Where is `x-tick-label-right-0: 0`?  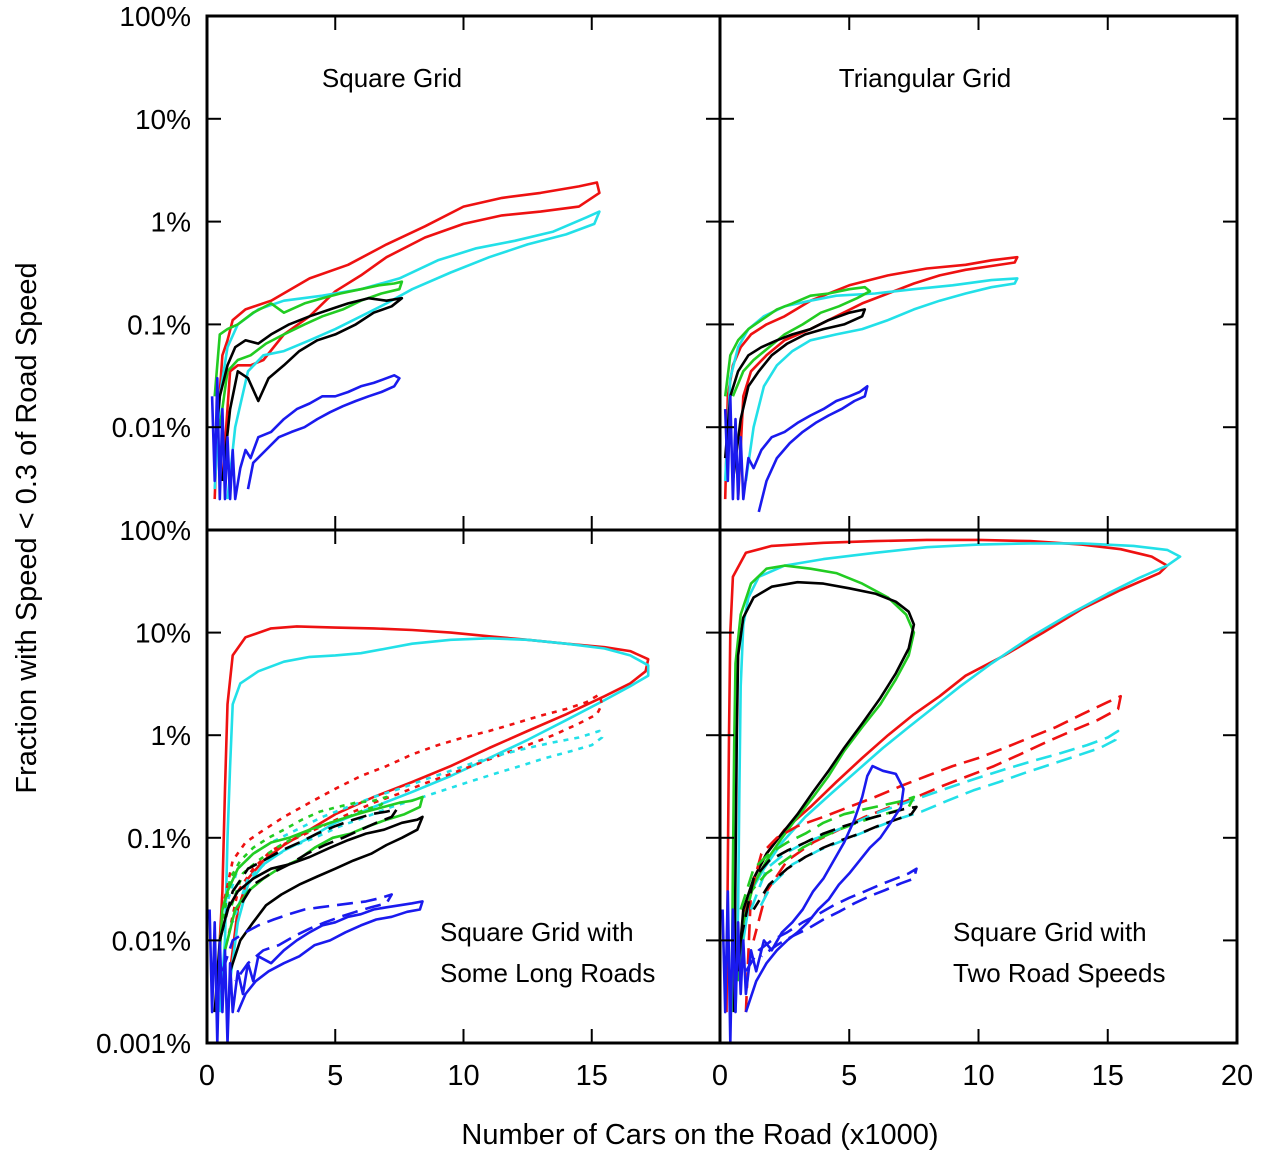 x-tick-label-right-0: 0 is located at coordinates (720, 1076).